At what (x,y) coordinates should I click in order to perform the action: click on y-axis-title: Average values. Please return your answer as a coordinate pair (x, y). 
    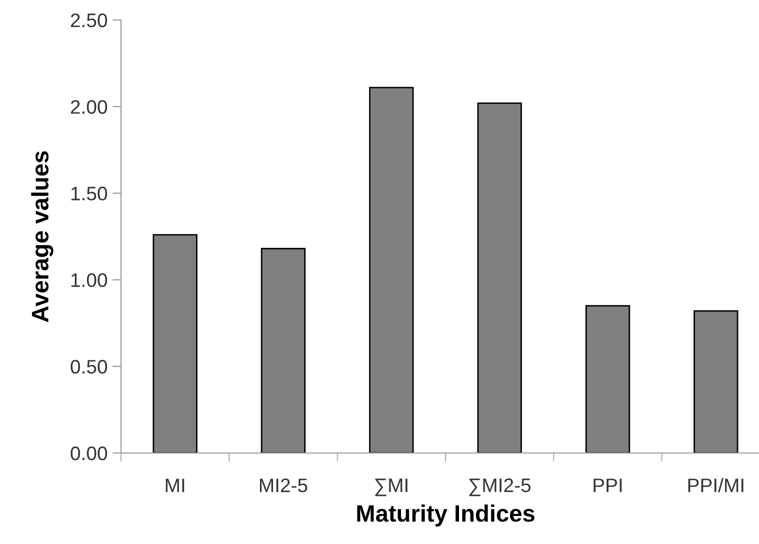
    Looking at the image, I should click on (42, 236).